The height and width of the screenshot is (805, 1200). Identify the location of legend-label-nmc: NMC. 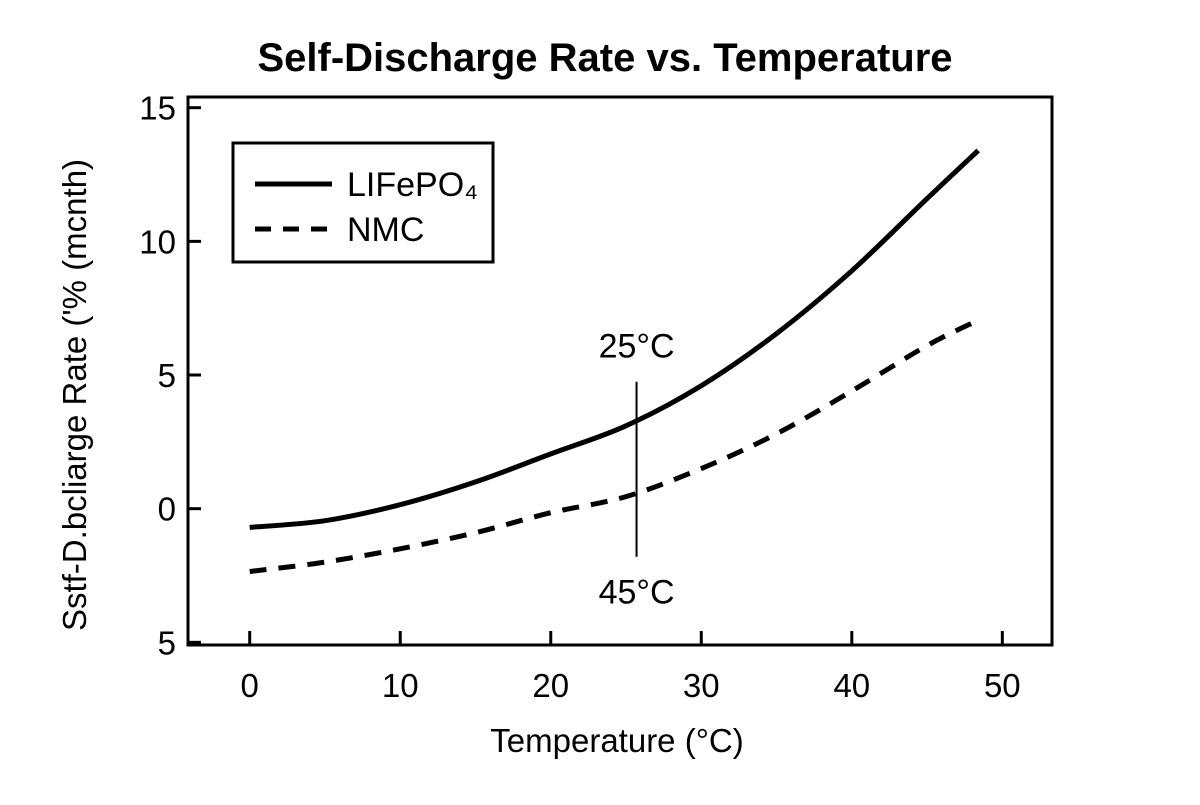
(385, 230).